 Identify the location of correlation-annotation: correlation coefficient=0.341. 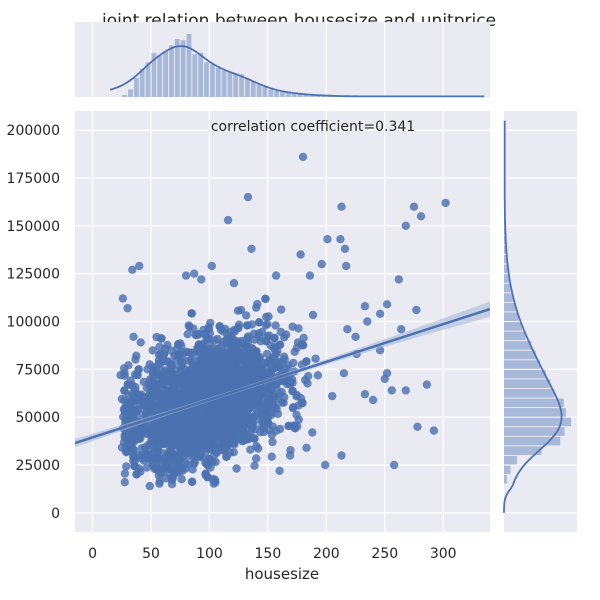
(313, 127).